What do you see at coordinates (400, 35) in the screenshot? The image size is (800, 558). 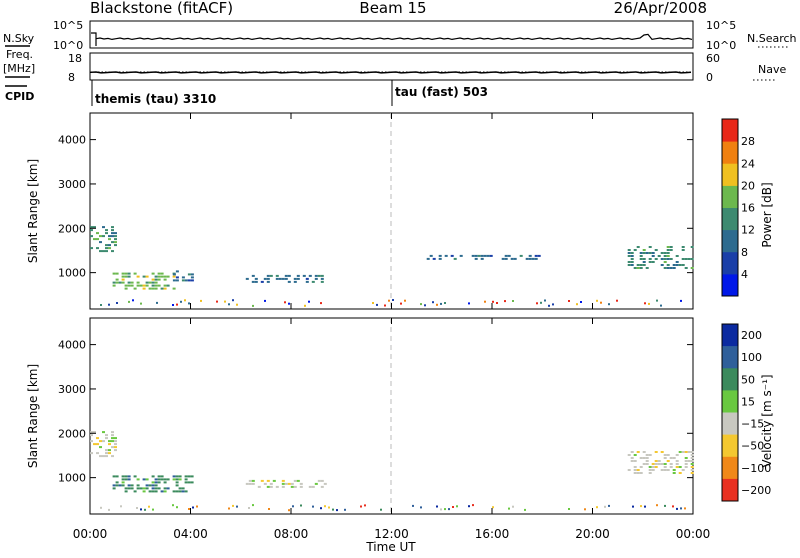 I see `noise-panel: N.Sky 10^5 10^0 10^5 10^0 N.Search` at bounding box center [400, 35].